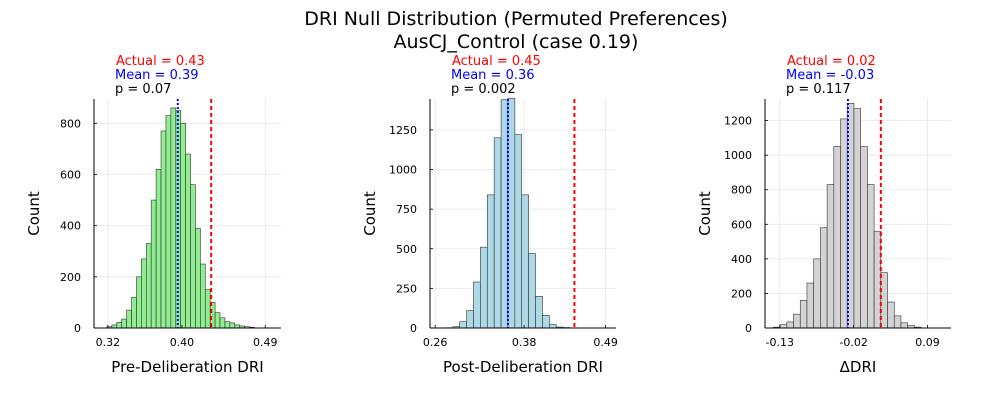 Image resolution: width=1000 pixels, height=400 pixels. Describe the element at coordinates (831, 61) in the screenshot. I see `actual-annotation: Actual = 0.02` at that location.